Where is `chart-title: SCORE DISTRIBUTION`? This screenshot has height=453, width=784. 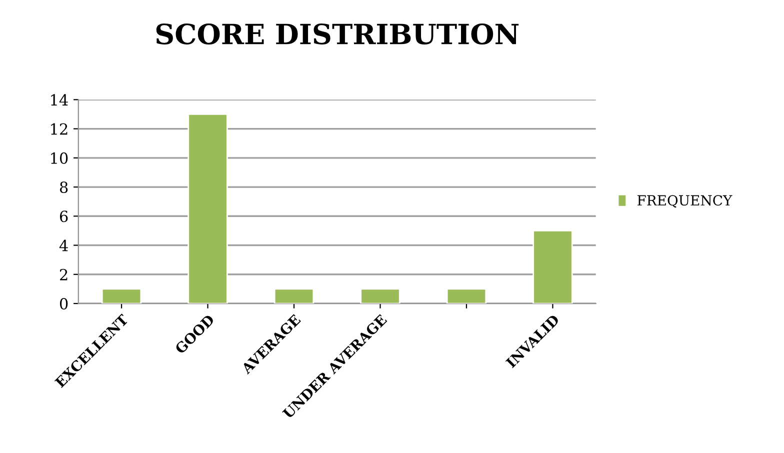
chart-title: SCORE DISTRIBUTION is located at coordinates (337, 33).